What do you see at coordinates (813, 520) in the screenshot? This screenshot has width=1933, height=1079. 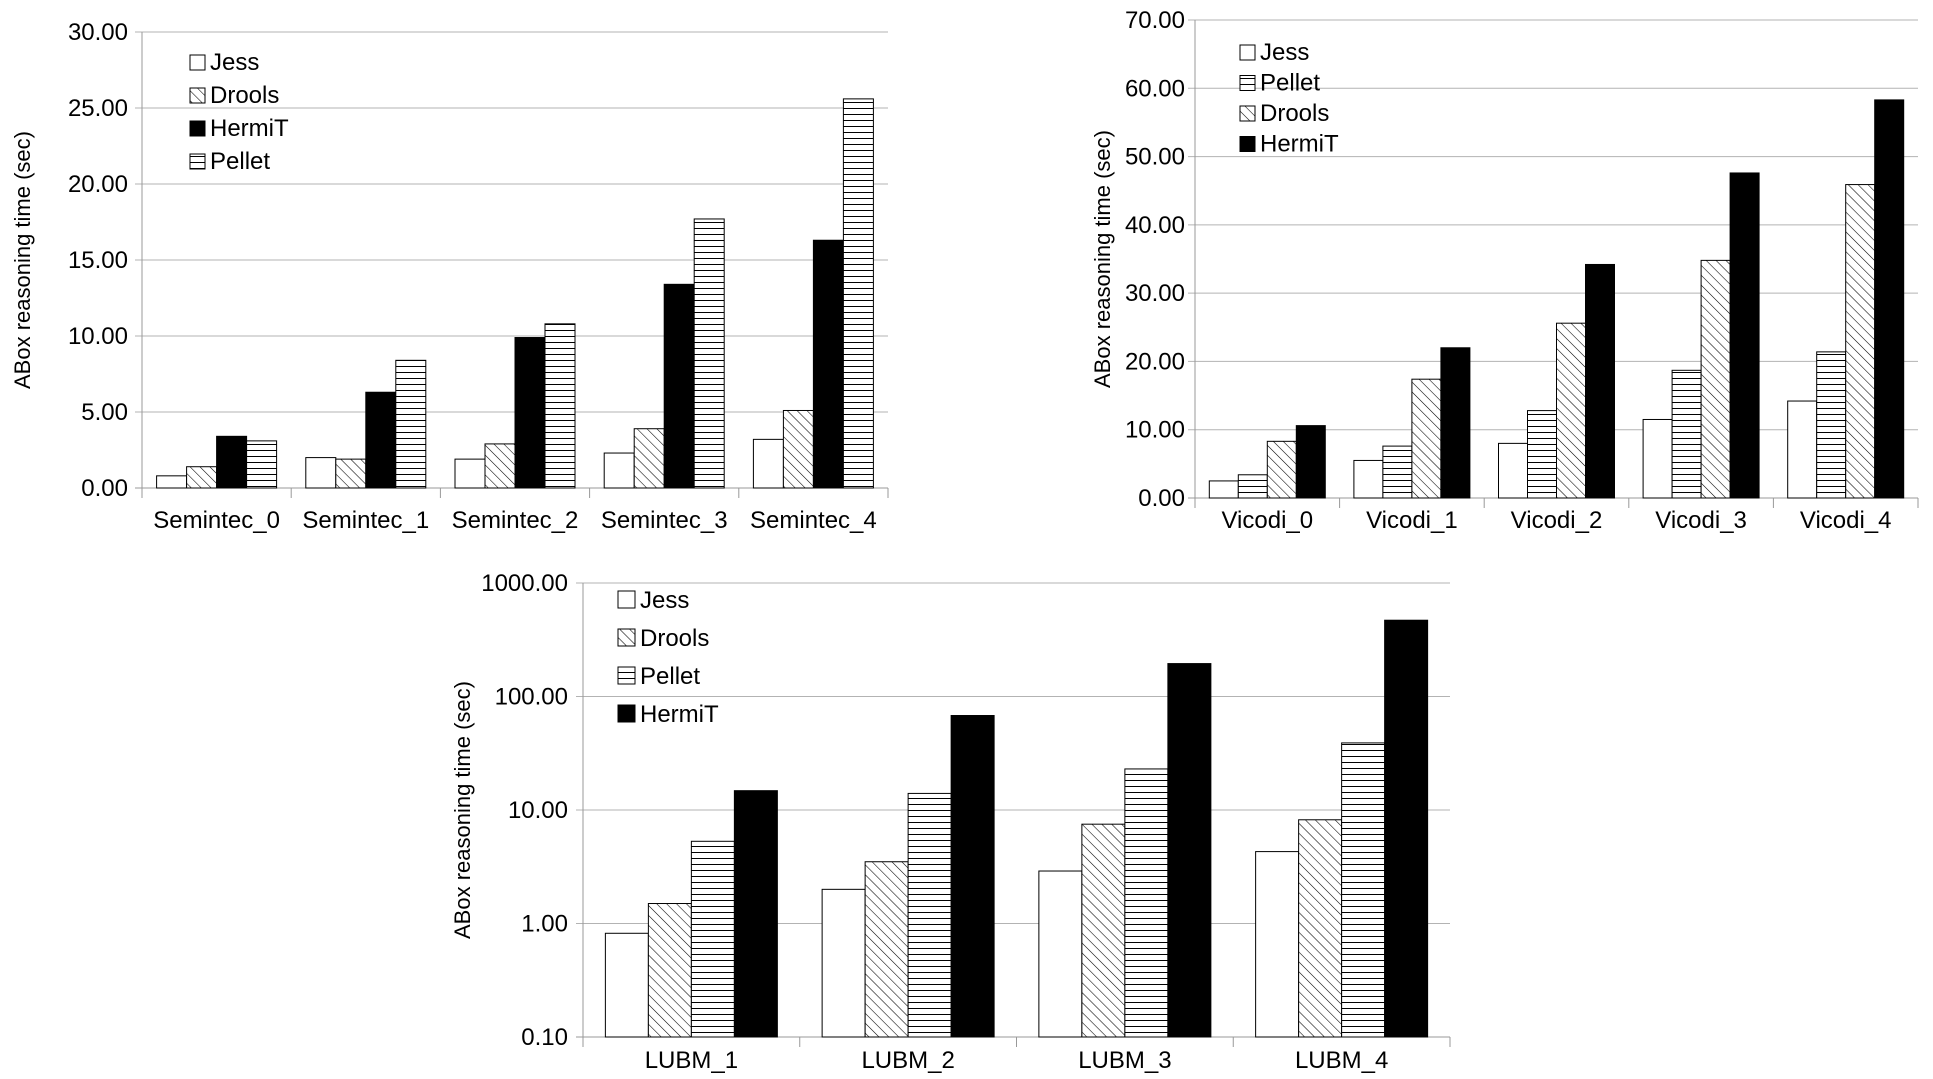 I see `x-tick-label: Semintec_4` at bounding box center [813, 520].